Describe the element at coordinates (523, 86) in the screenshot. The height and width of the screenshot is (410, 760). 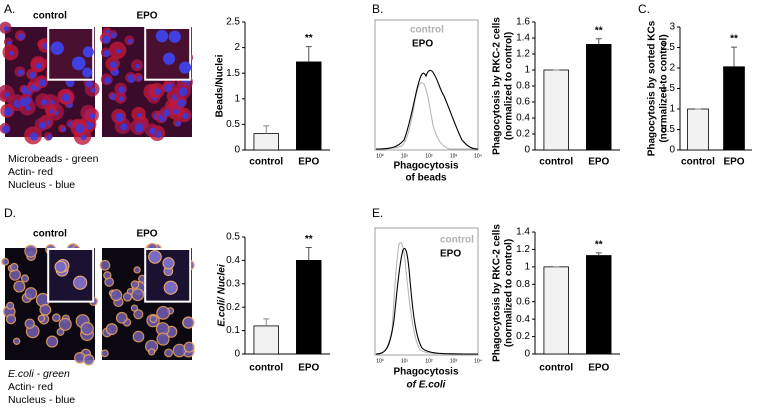
I see `y-tick-label: 0.8` at that location.